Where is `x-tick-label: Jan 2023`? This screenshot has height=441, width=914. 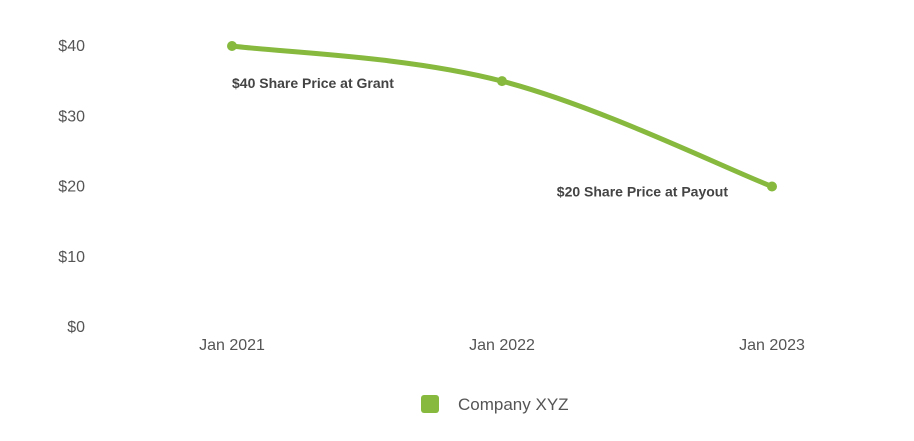
x-tick-label: Jan 2023 is located at coordinates (772, 345).